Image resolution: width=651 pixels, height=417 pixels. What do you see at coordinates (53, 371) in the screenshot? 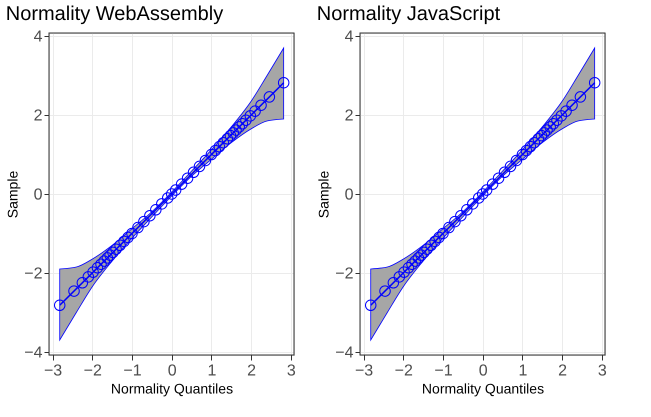
I see `x-tick-label: −3` at bounding box center [53, 371].